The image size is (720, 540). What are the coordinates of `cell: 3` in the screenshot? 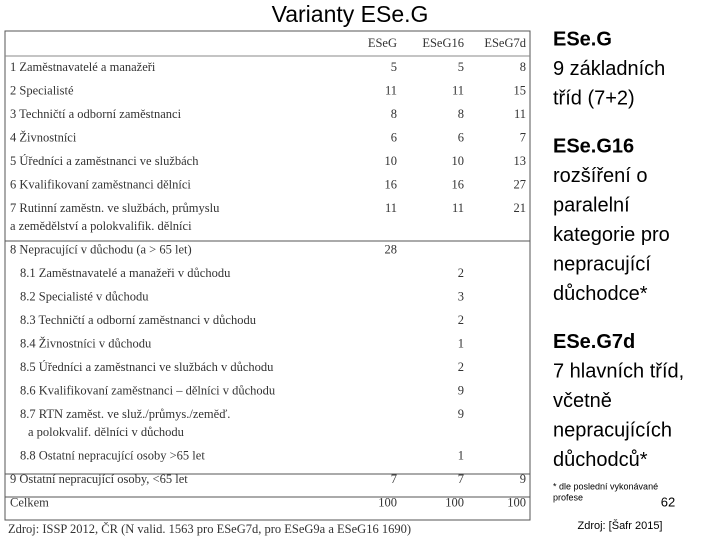 It's located at (461, 296).